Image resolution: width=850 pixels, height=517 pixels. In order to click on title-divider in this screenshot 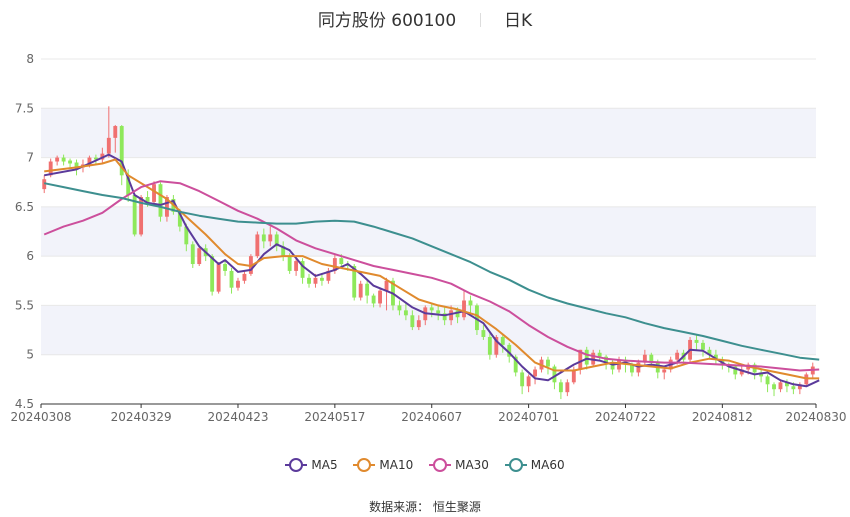, I will do `click(480, 20)`.